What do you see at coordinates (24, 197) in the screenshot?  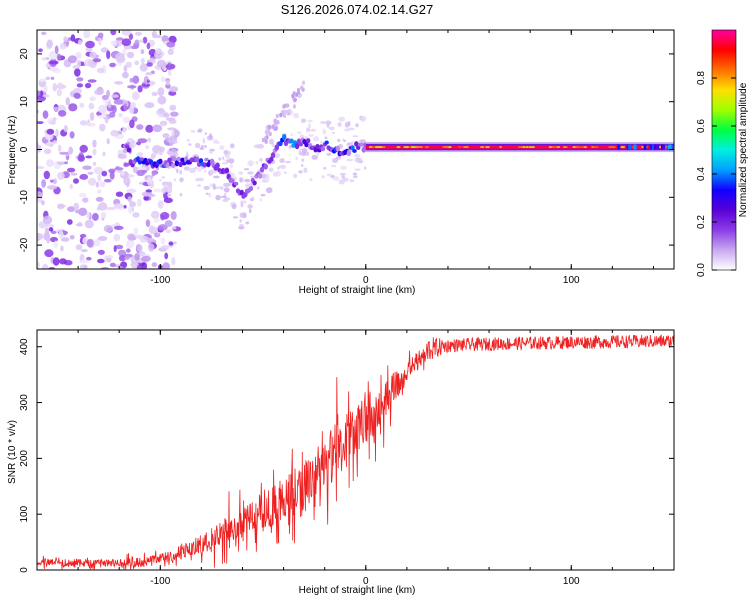 I see `spectrogram-ytick-label: -10` at bounding box center [24, 197].